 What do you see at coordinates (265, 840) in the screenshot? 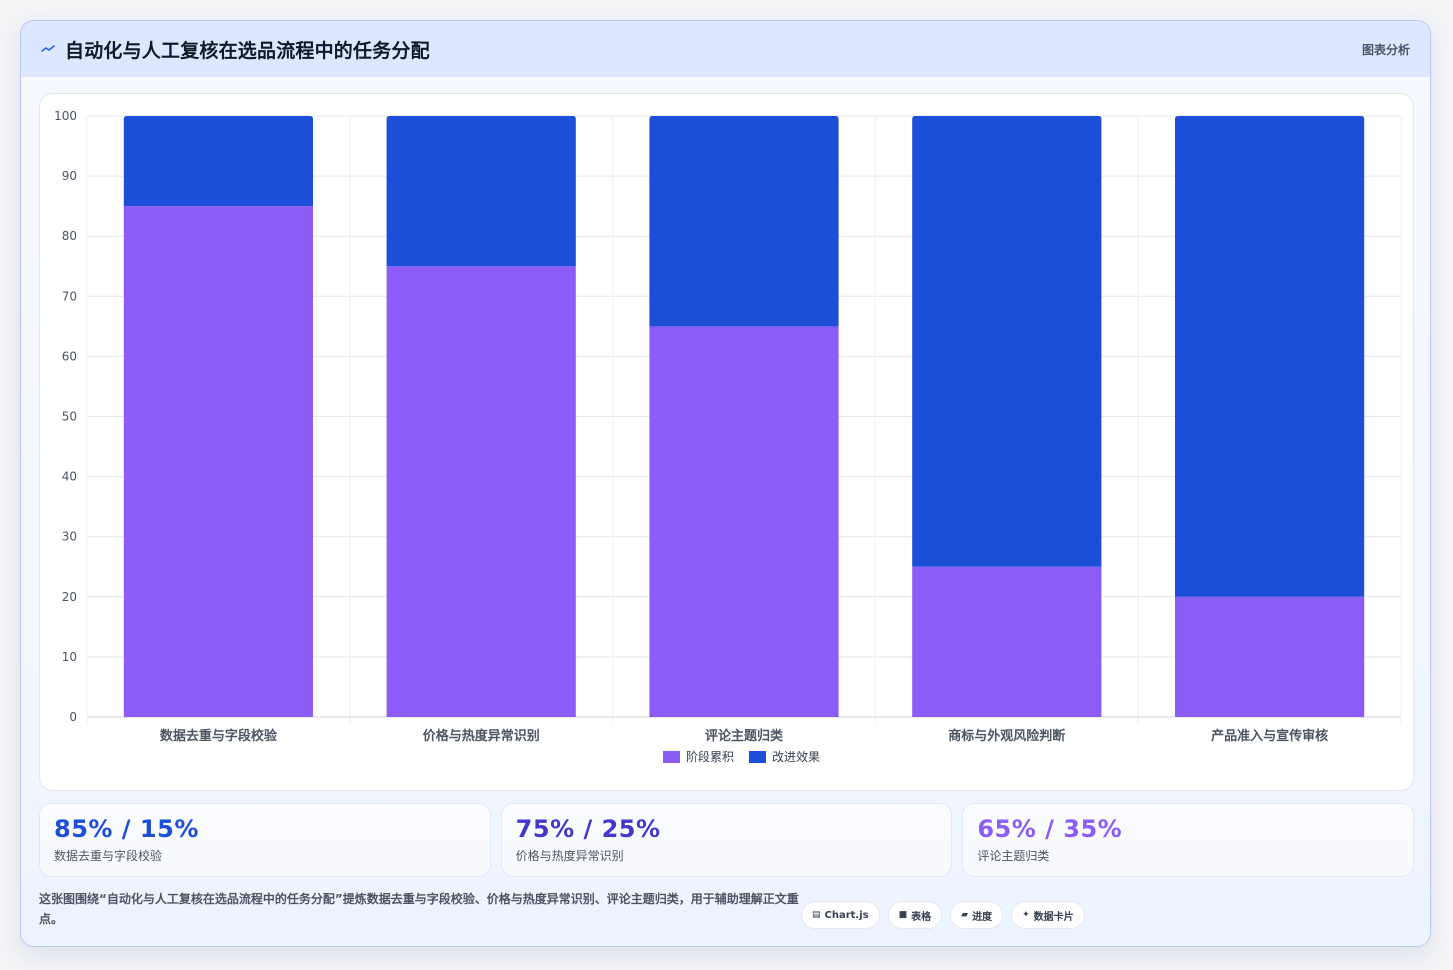
I see `stat-card: 85% / 15% 数据去重与字段校验` at bounding box center [265, 840].